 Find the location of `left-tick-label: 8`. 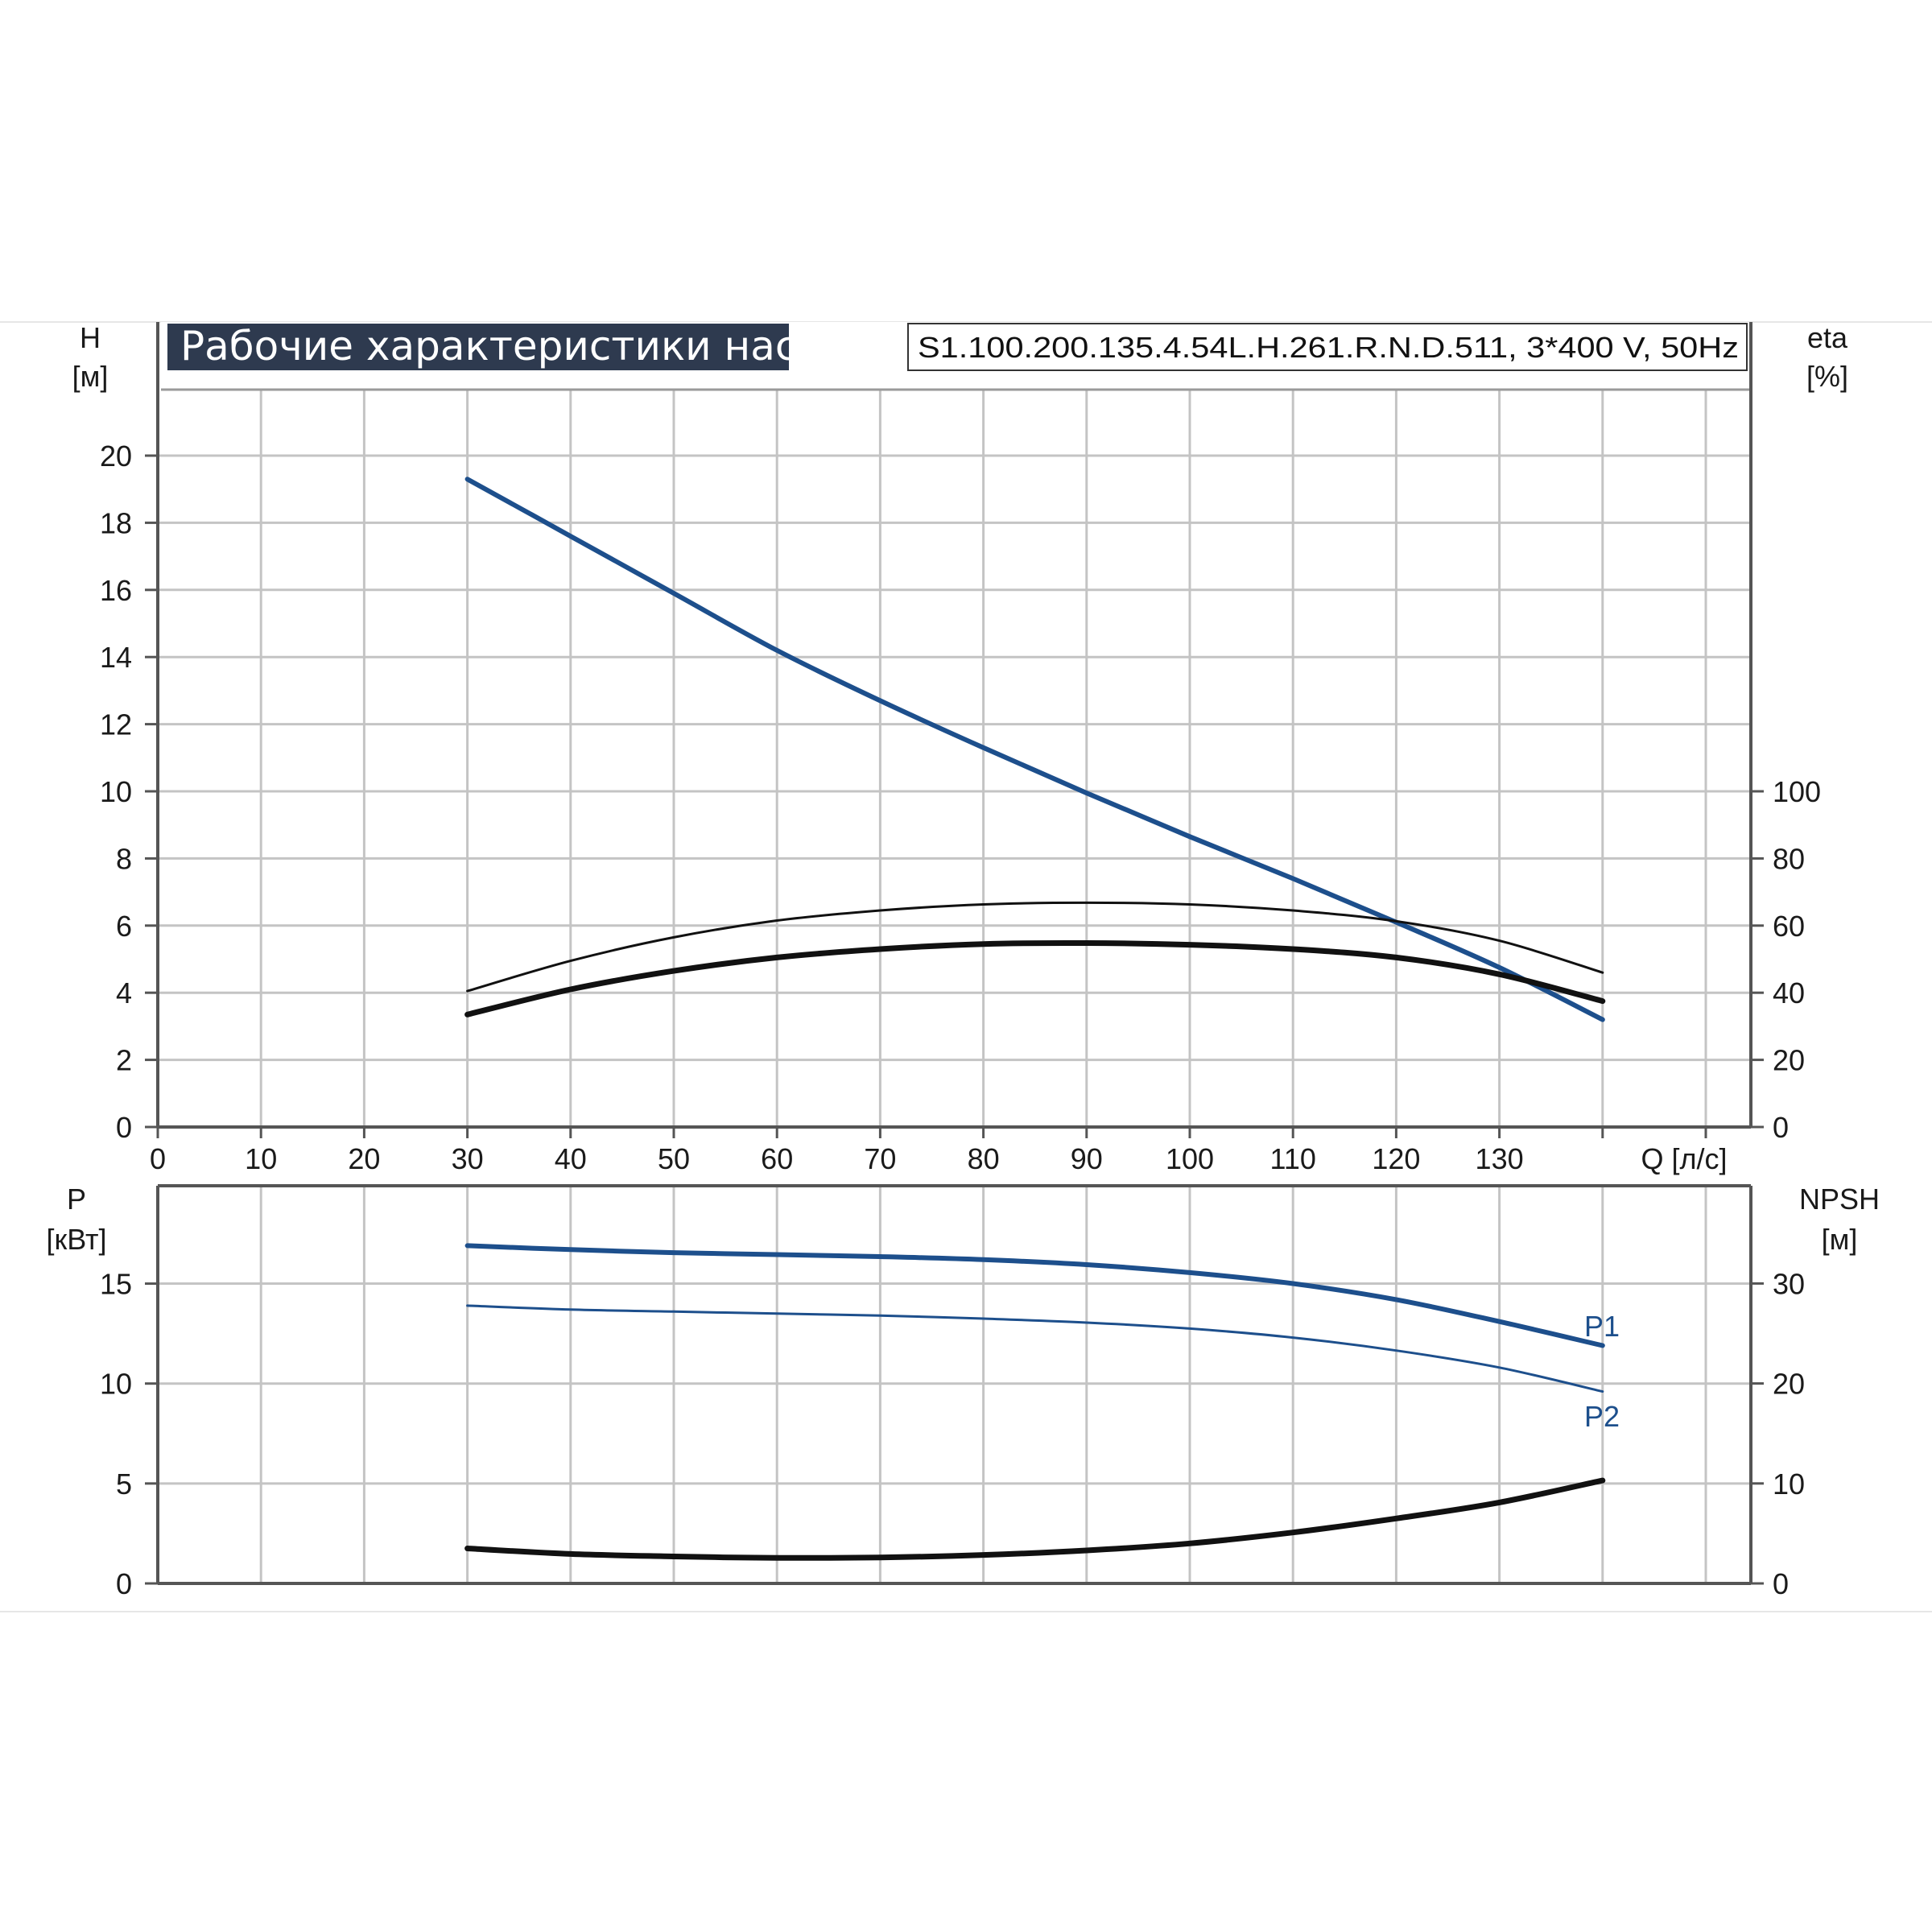

left-tick-label: 8 is located at coordinates (124, 858).